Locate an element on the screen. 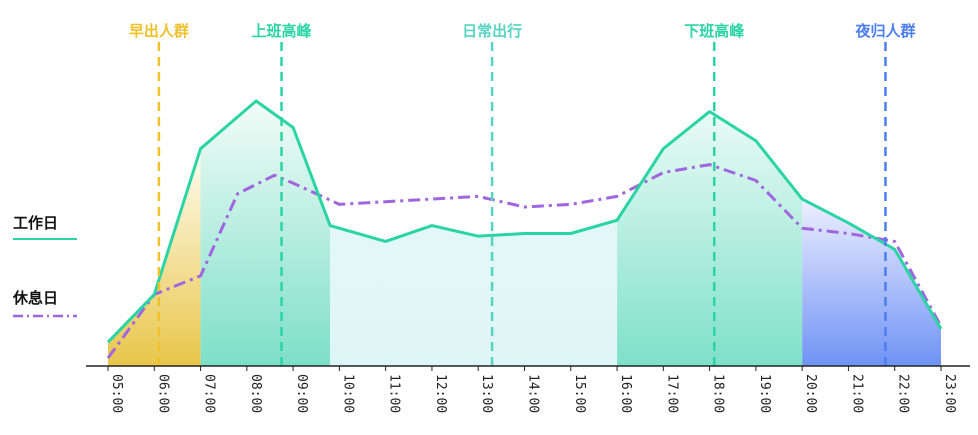 The image size is (978, 435). x-tick-label: 20:00 is located at coordinates (810, 393).